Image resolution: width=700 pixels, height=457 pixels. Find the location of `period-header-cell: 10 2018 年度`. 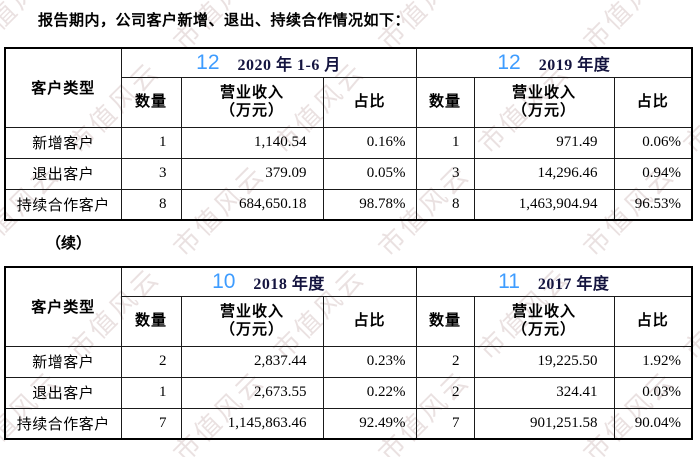

period-header-cell: 10 2018 年度 is located at coordinates (268, 281).